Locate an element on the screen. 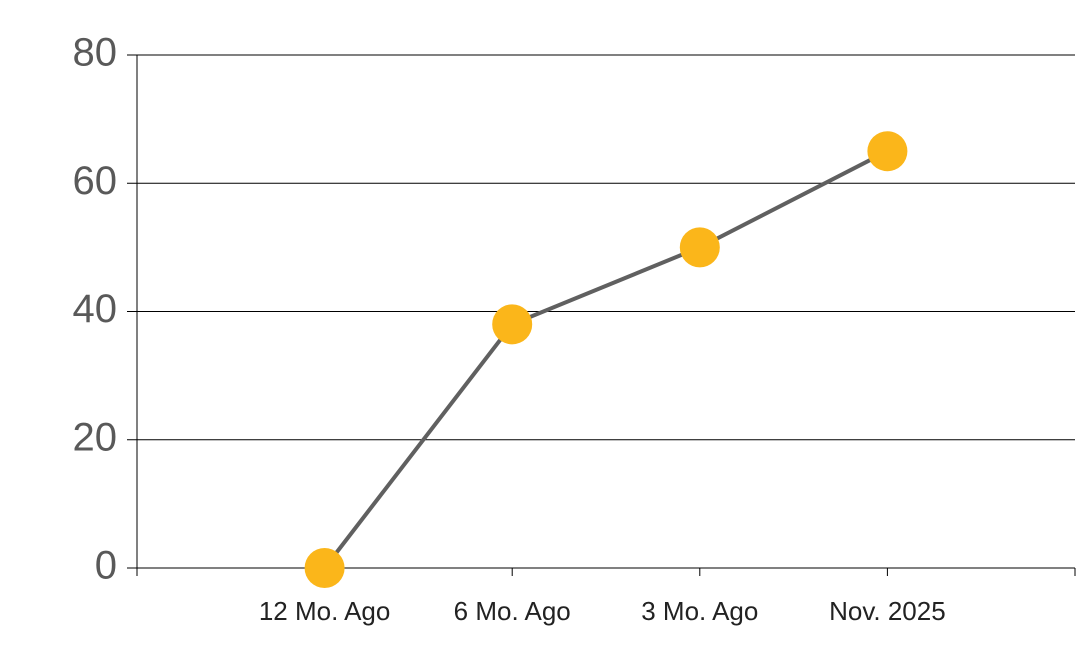 This screenshot has height=663, width=1078. x-tick-label: 3 Mo. Ago is located at coordinates (699, 611).